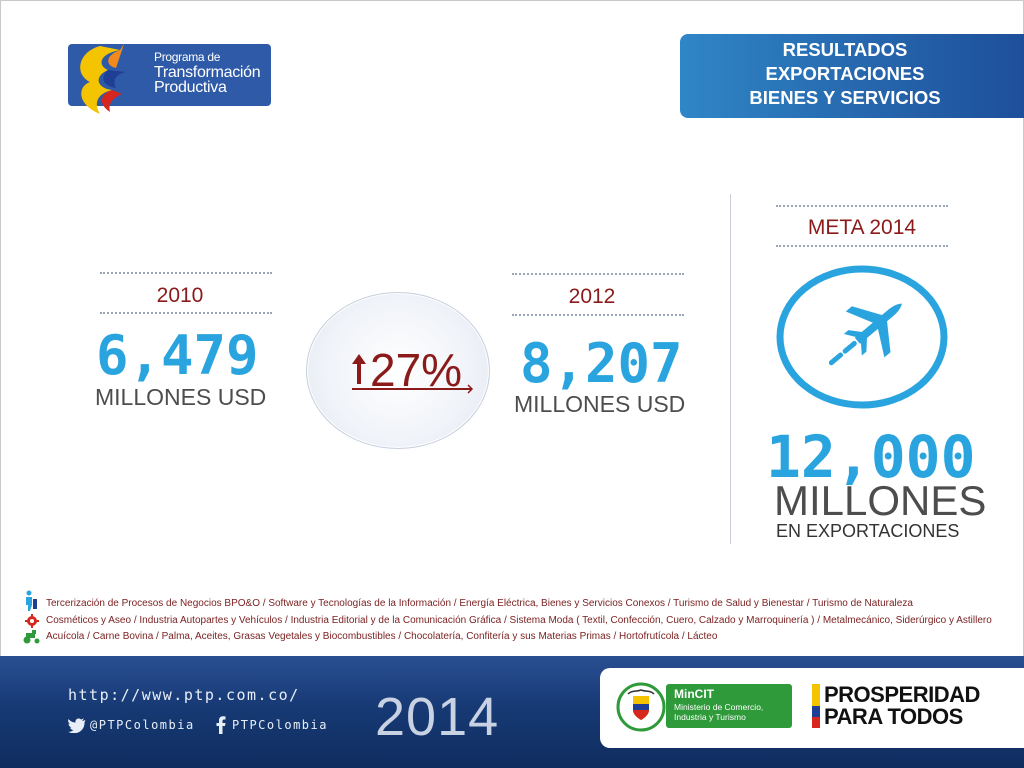  I want to click on colombia-flag-stripe, so click(816, 706).